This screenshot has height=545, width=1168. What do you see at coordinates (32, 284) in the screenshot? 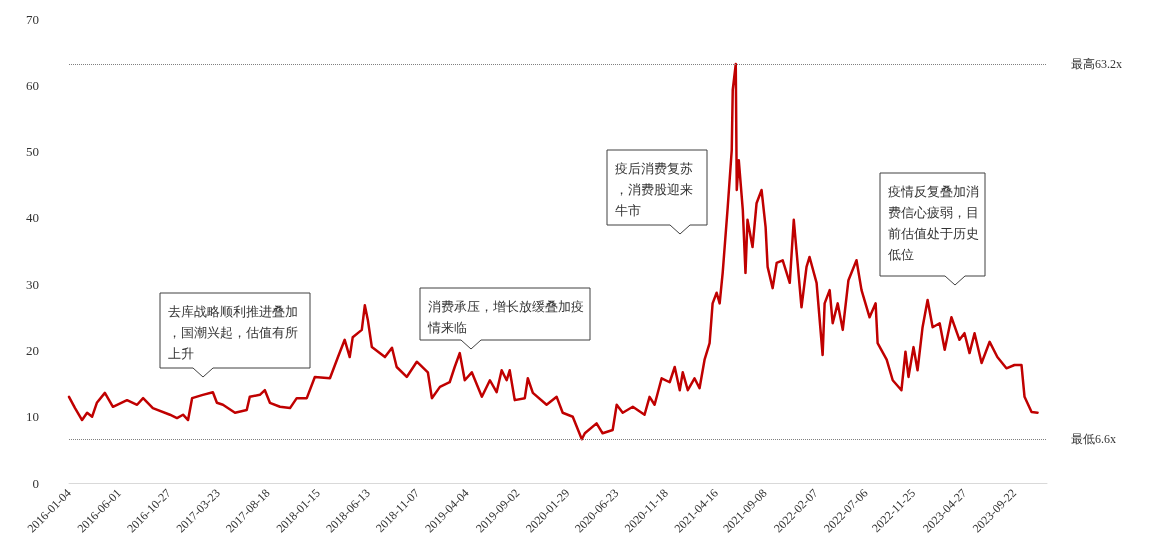
I see `y-tick-label: 30` at bounding box center [32, 284].